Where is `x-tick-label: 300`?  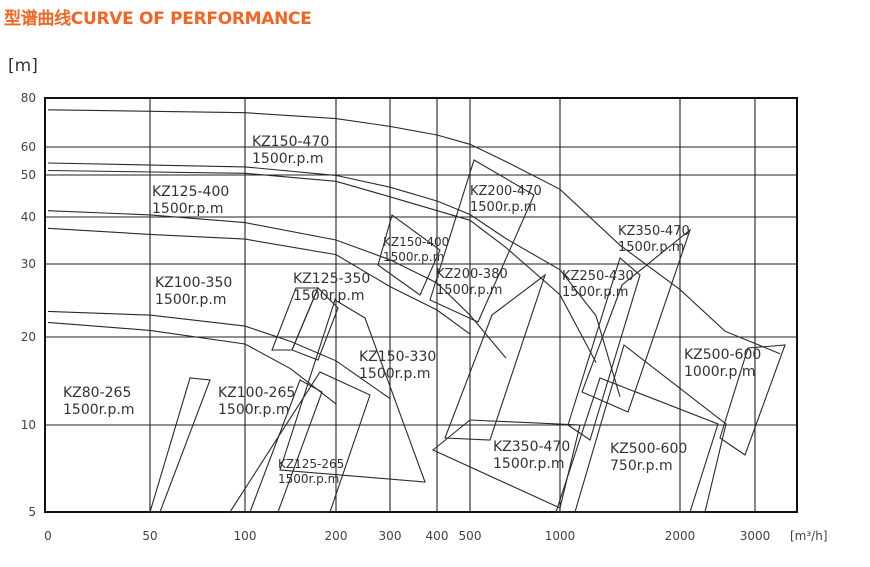 x-tick-label: 300 is located at coordinates (390, 536).